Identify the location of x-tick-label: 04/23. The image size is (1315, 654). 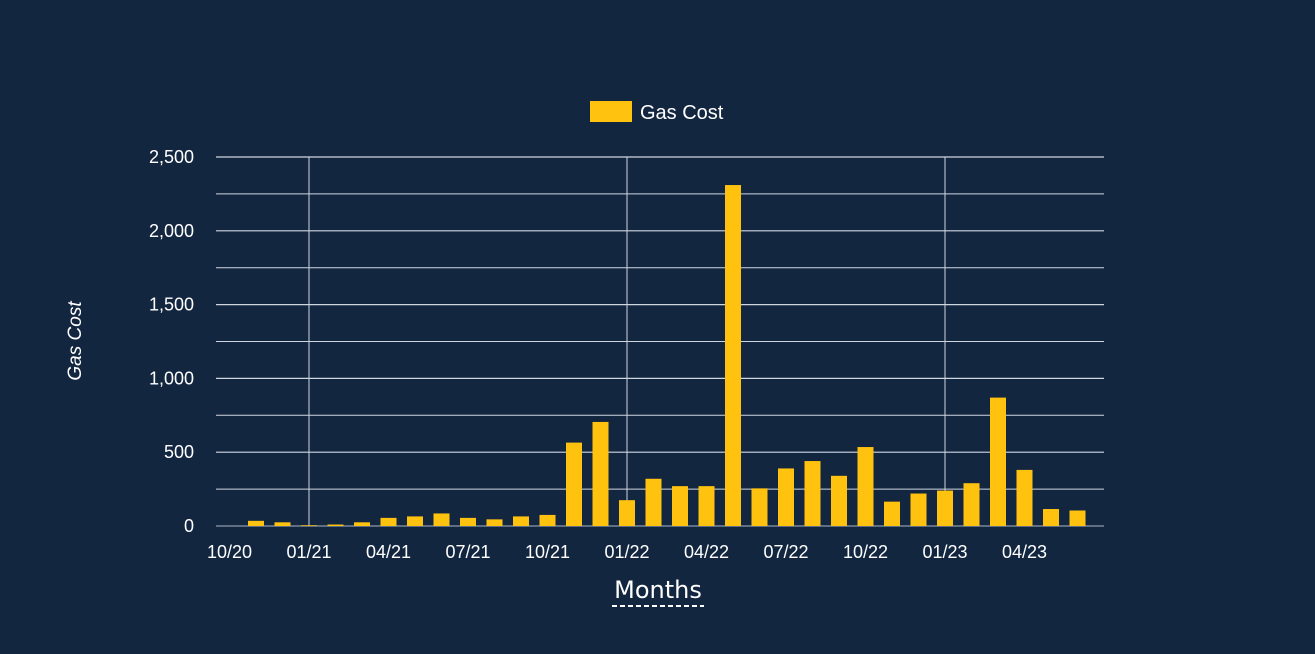
(1024, 552).